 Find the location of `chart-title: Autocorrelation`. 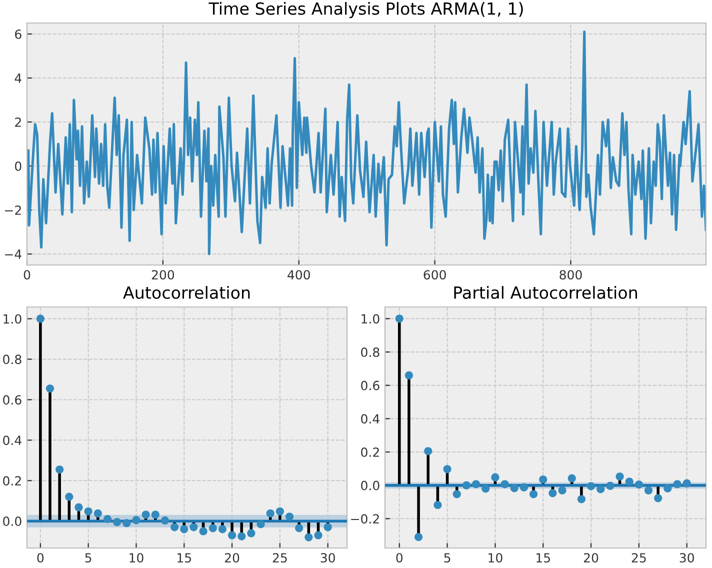

chart-title: Autocorrelation is located at coordinates (186, 292).